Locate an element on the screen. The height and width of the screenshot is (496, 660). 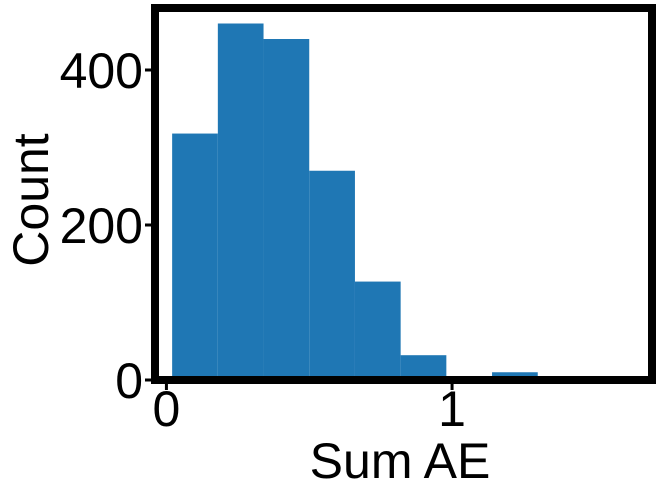
y-axis-ticks: 0 200 400 is located at coordinates (107, 226).